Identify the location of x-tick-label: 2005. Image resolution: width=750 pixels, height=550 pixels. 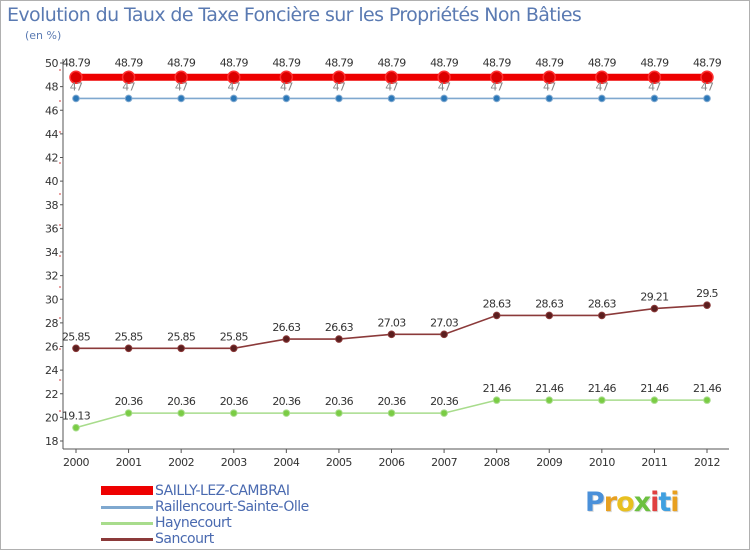
(339, 462).